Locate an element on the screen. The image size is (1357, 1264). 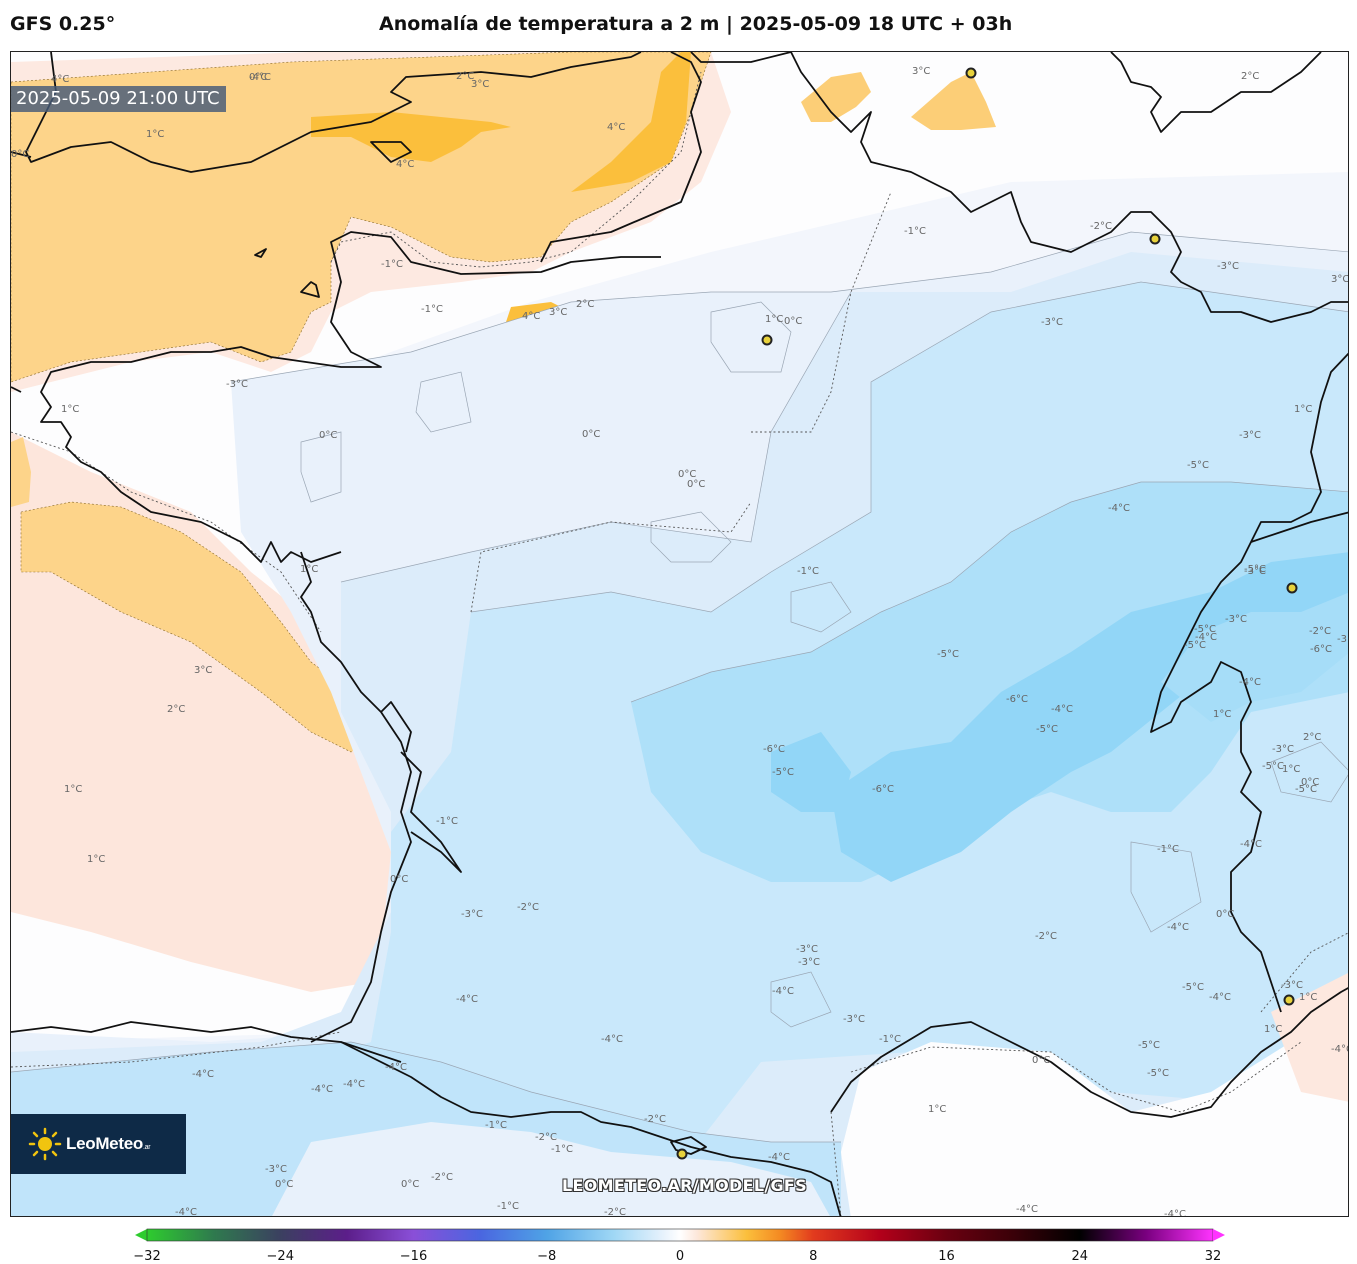
colorbar-gradient is located at coordinates (680, 1235).